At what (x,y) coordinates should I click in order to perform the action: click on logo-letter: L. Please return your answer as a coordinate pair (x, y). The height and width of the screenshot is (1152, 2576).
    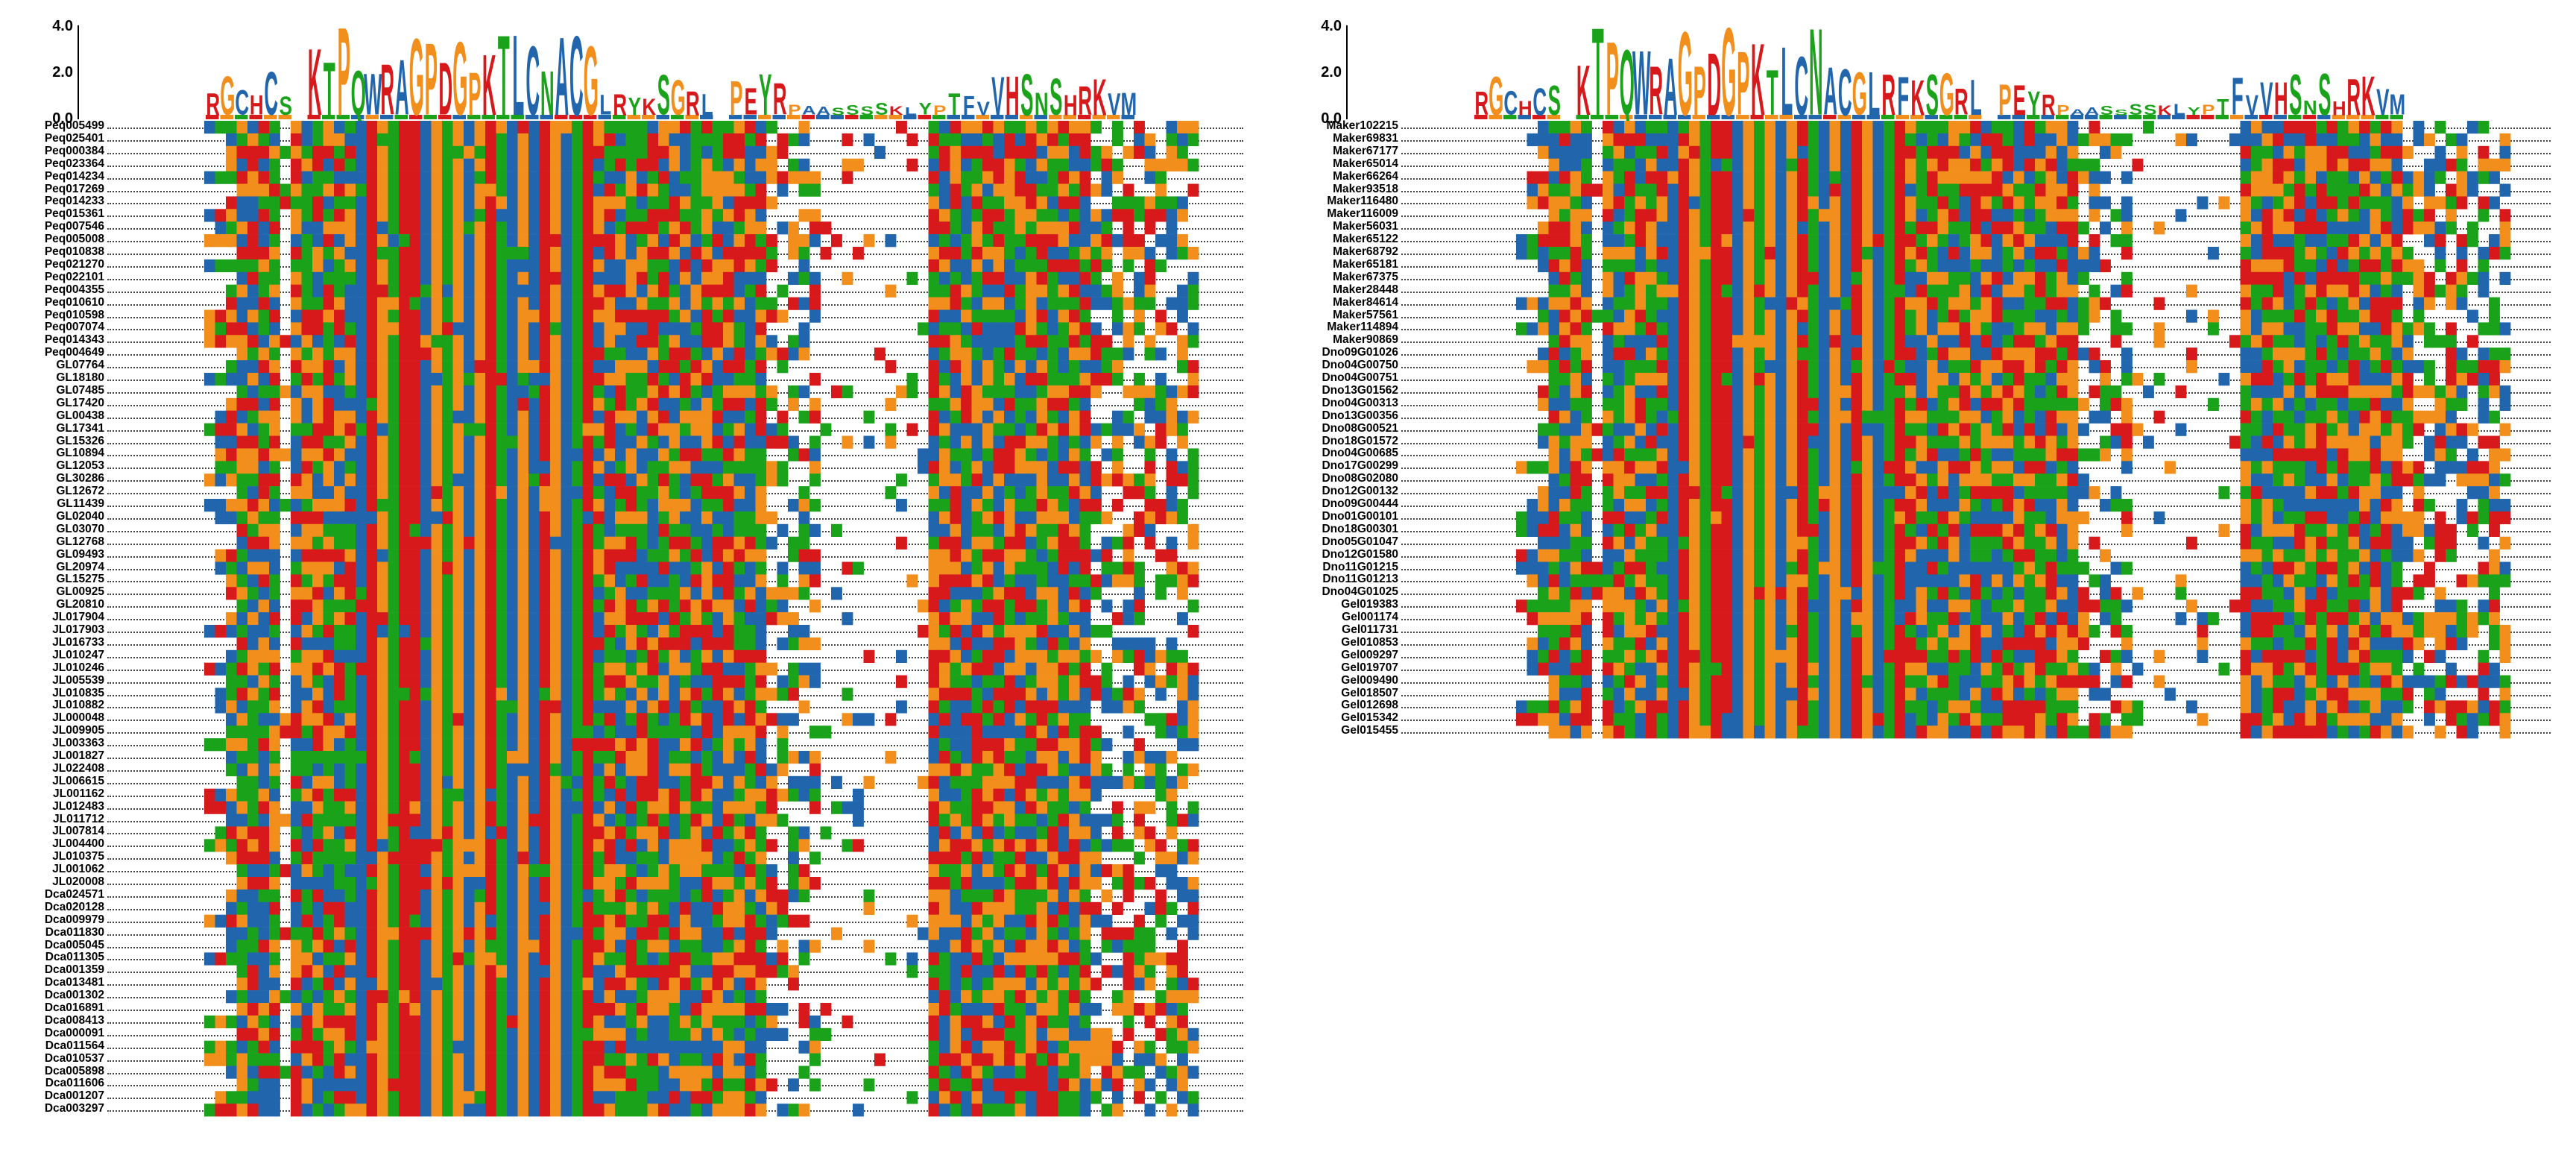
    Looking at the image, I should click on (605, 104).